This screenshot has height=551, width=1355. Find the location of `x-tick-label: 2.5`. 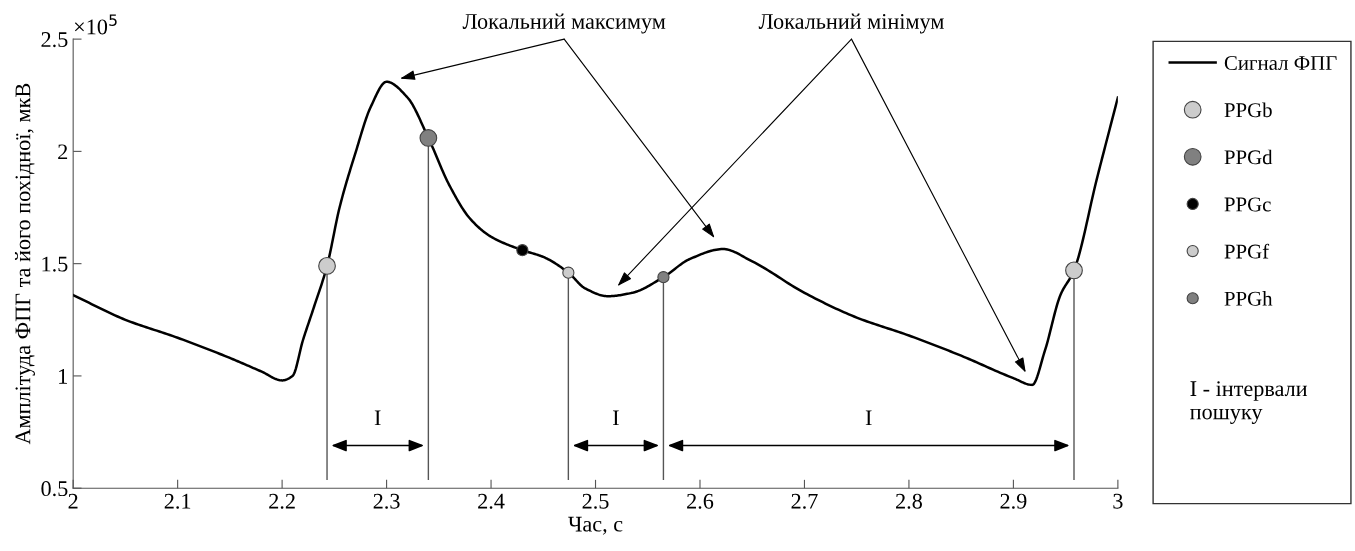

x-tick-label: 2.5 is located at coordinates (595, 501).